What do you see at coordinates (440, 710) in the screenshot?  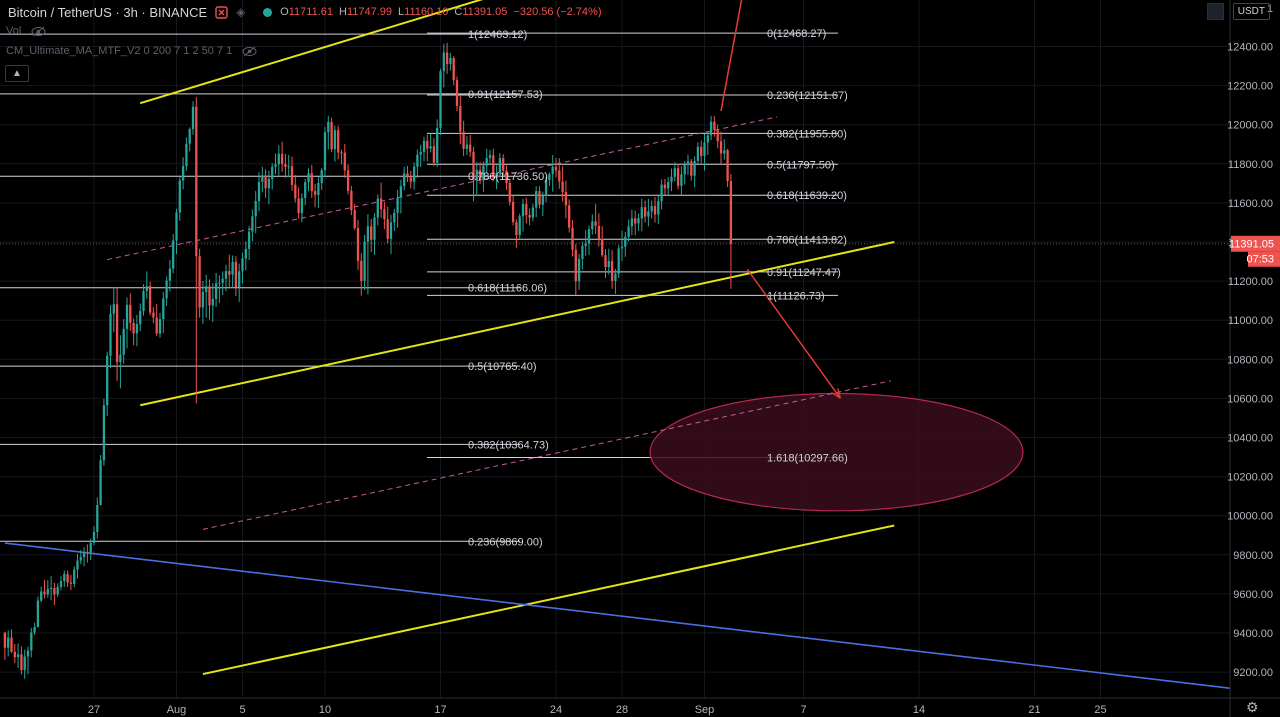 I see `time-tick-label: 17` at bounding box center [440, 710].